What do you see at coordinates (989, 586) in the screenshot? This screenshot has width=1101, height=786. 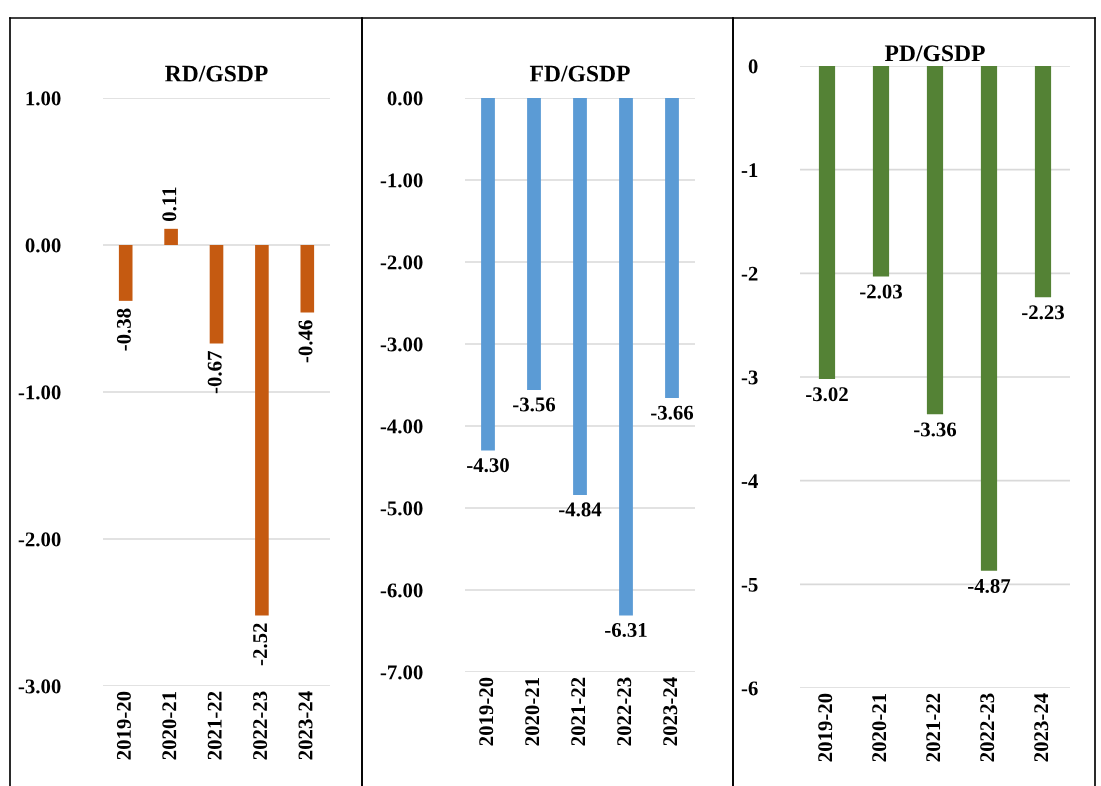 I see `data-label: -4.87` at bounding box center [989, 586].